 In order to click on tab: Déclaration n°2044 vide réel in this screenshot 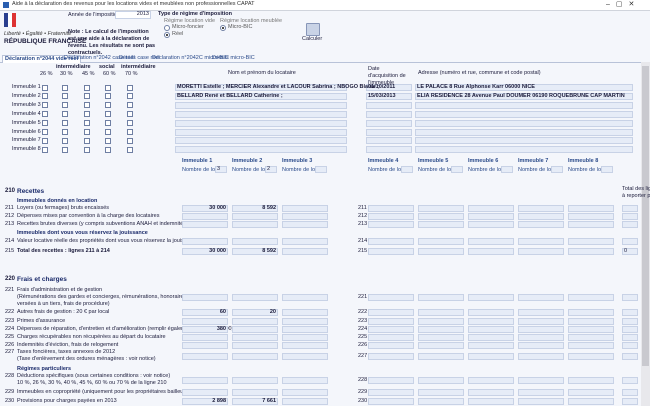, I will do `click(42, 59)`.